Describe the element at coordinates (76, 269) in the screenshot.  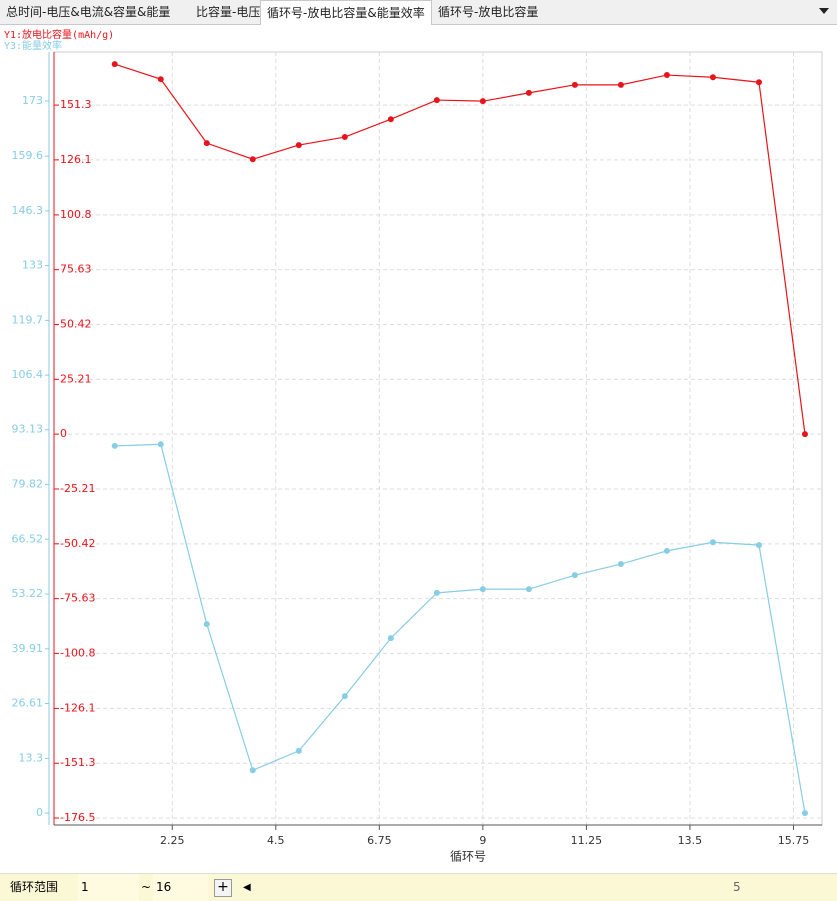
I see `y-tick-label: 75.63` at that location.